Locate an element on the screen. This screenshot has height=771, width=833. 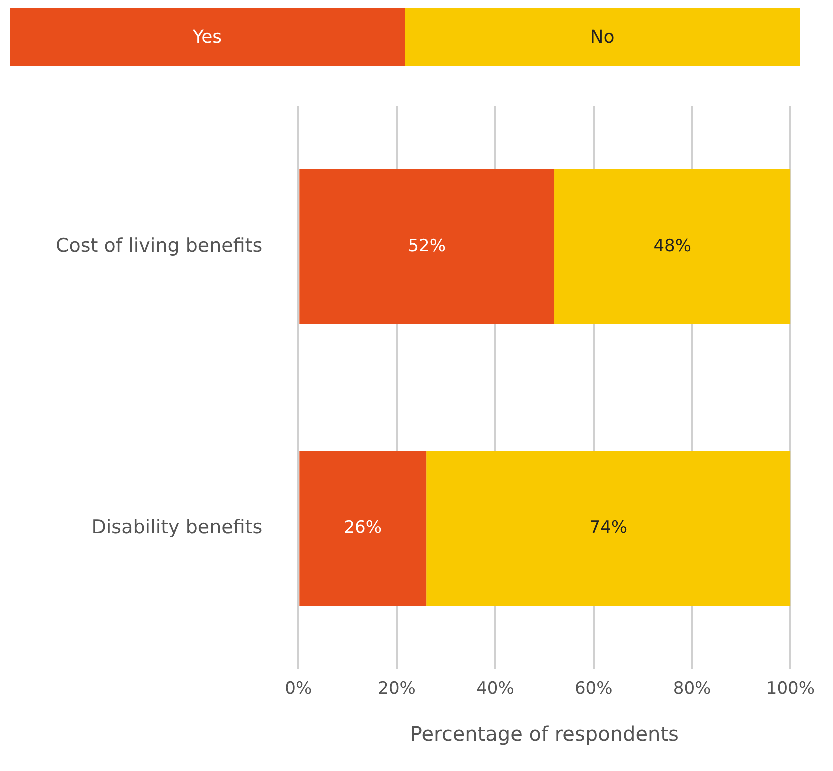
text: 52% is located at coordinates (427, 246).